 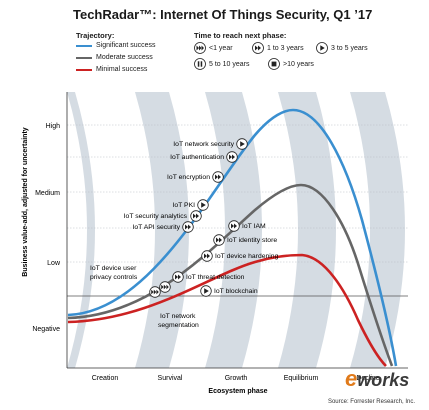 I want to click on stop-icon, so click(x=274, y=64).